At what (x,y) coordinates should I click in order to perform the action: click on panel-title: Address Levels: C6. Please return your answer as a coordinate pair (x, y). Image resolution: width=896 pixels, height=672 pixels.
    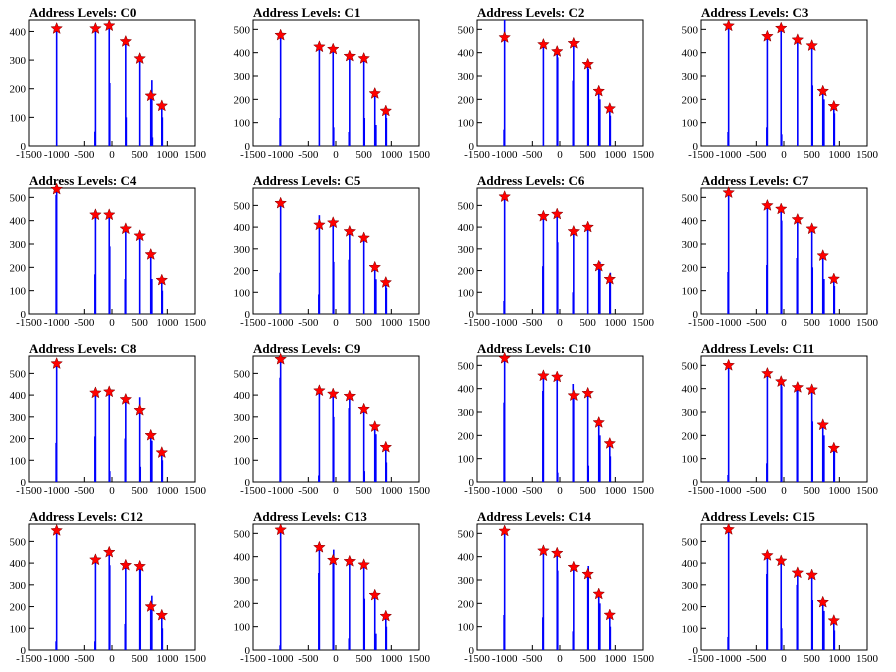
    Looking at the image, I should click on (531, 180).